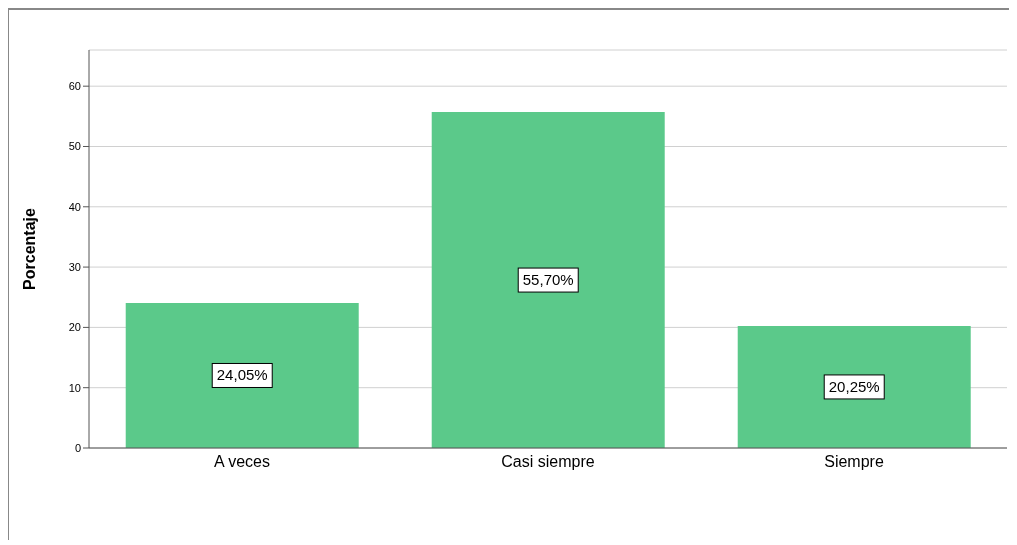  What do you see at coordinates (548, 462) in the screenshot?
I see `x-tick-label: Casi siempre` at bounding box center [548, 462].